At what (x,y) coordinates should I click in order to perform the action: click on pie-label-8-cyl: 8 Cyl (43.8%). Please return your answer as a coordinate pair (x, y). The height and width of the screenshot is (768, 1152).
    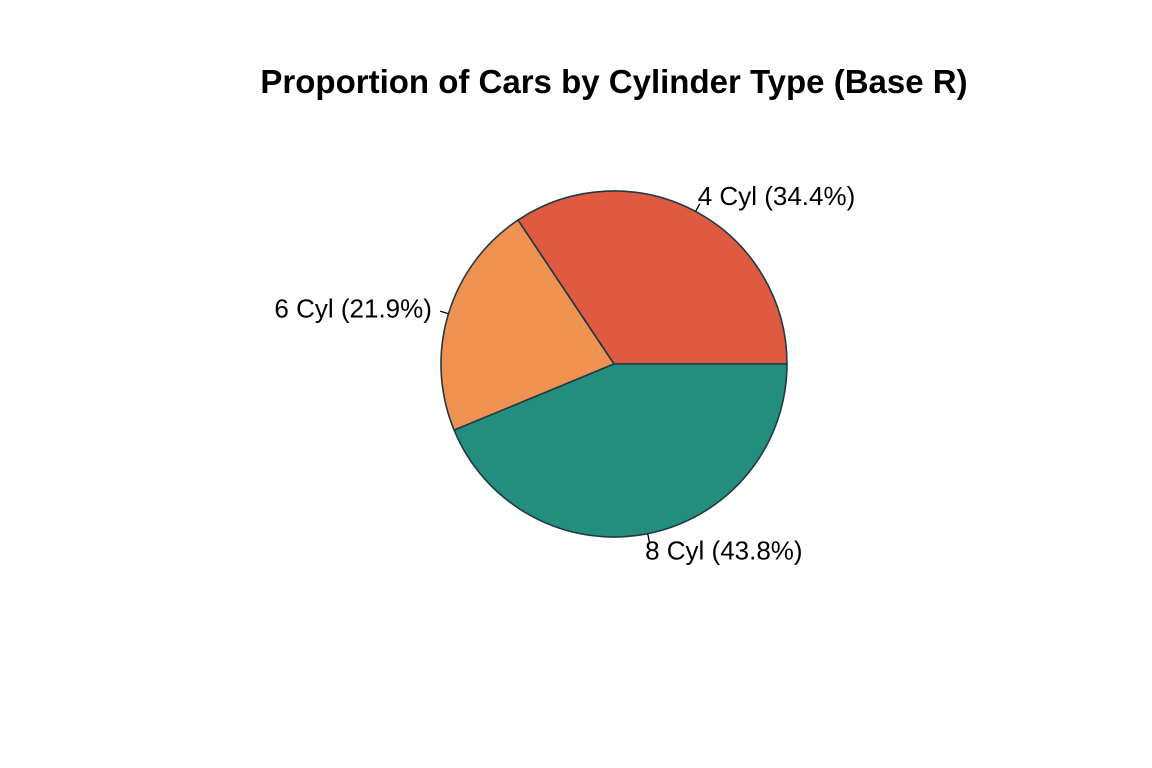
    Looking at the image, I should click on (724, 551).